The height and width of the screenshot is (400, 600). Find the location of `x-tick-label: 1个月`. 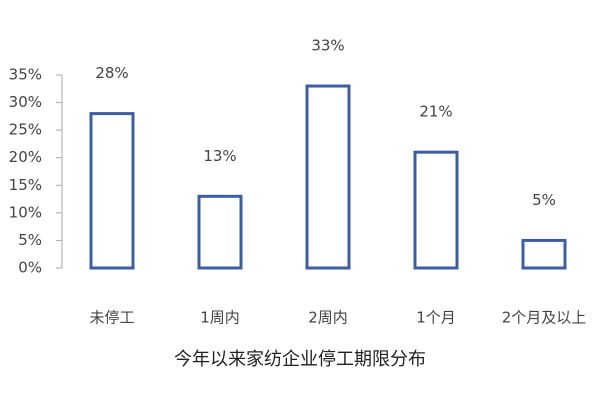

x-tick-label: 1个月 is located at coordinates (436, 318).